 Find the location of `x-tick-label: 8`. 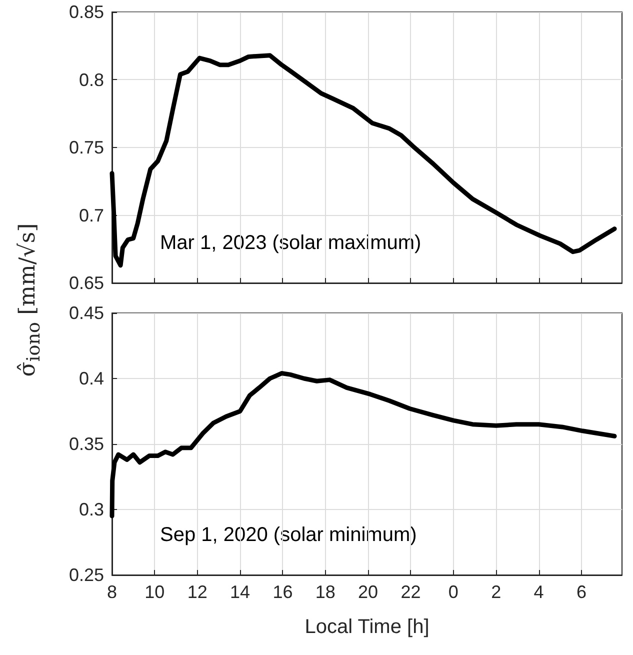

x-tick-label: 8 is located at coordinates (112, 592).